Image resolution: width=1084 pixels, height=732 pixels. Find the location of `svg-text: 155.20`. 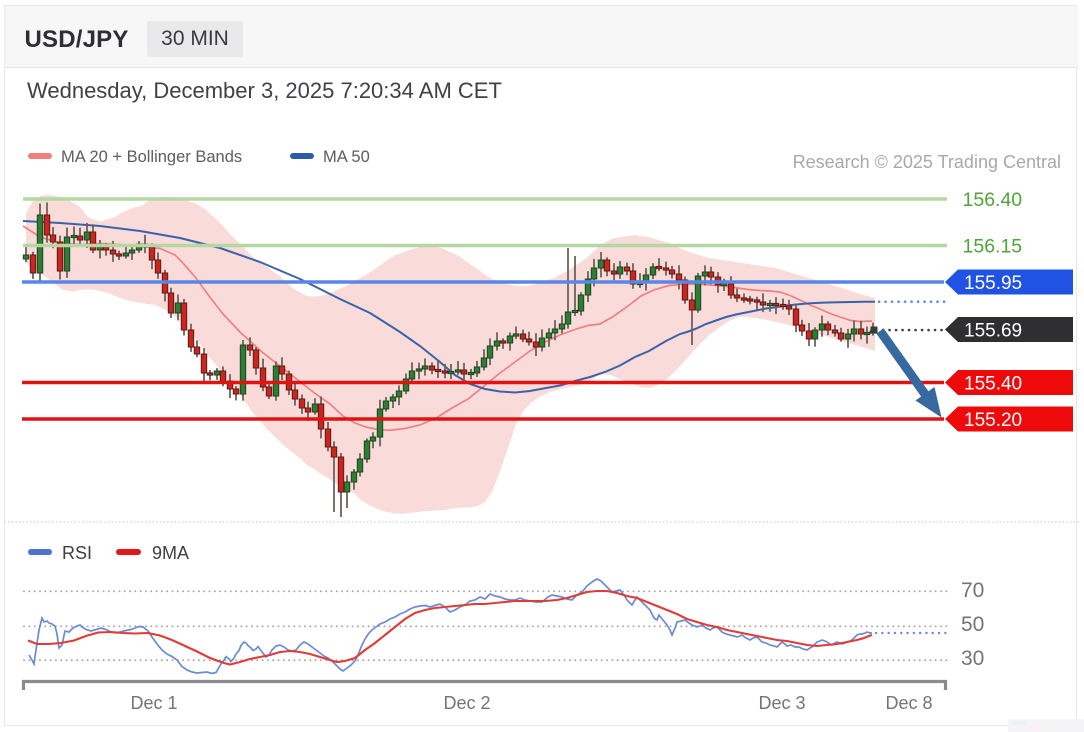

svg-text: 155.20 is located at coordinates (993, 420).